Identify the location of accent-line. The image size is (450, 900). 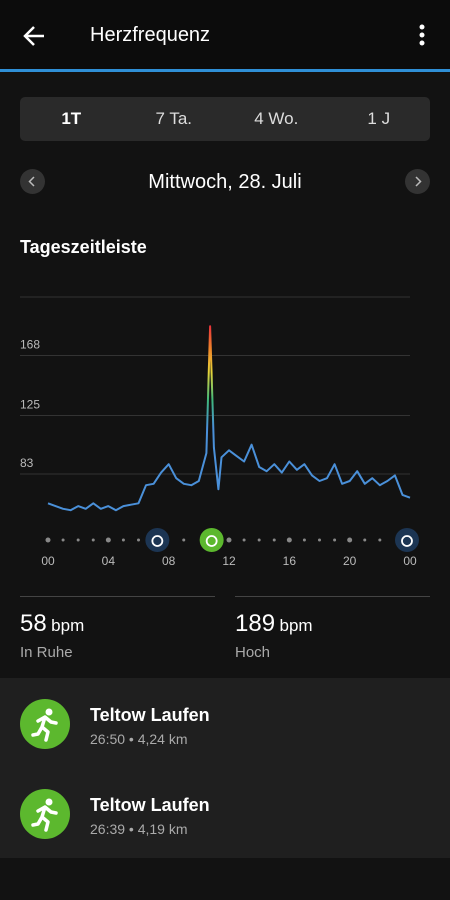
(225, 70).